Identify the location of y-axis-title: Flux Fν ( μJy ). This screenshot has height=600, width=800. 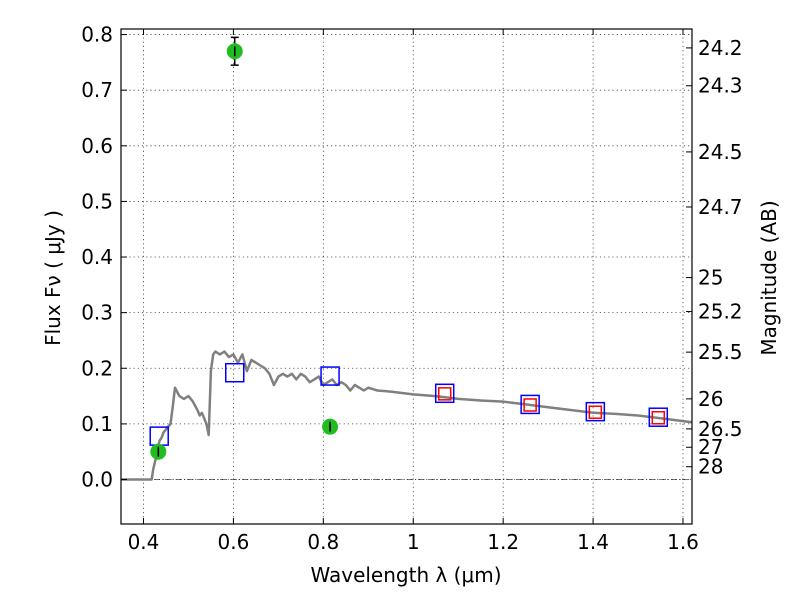
(53, 278).